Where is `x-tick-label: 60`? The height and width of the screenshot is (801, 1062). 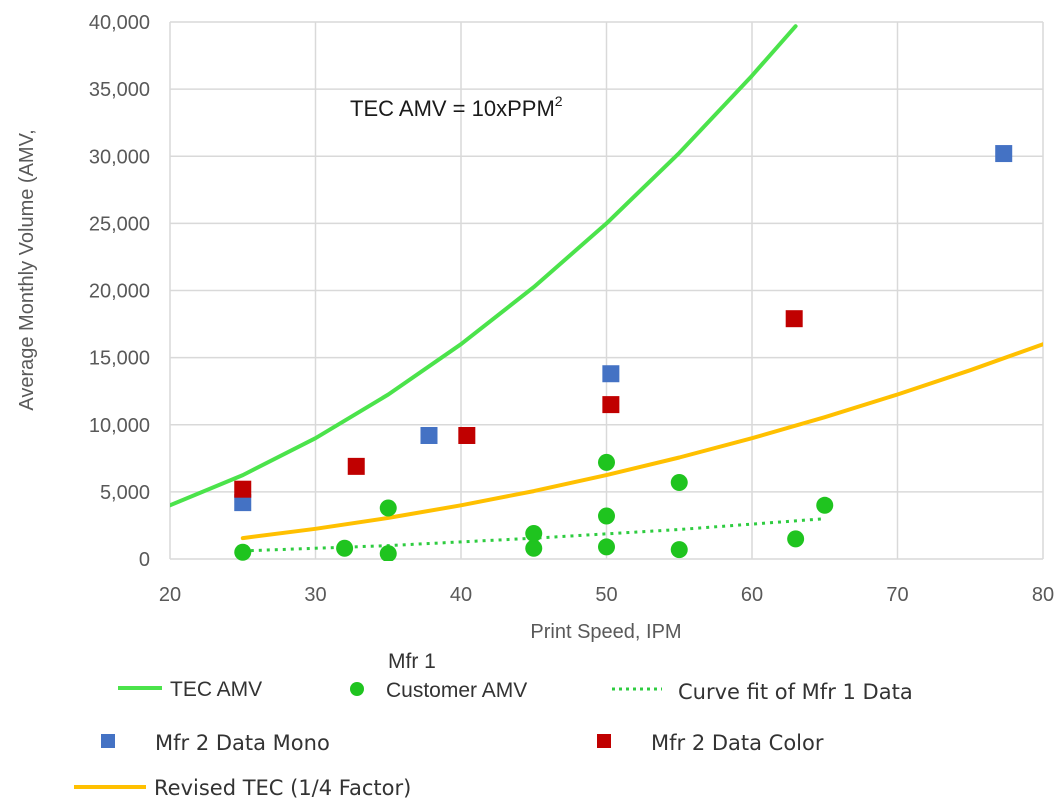 x-tick-label: 60 is located at coordinates (752, 595).